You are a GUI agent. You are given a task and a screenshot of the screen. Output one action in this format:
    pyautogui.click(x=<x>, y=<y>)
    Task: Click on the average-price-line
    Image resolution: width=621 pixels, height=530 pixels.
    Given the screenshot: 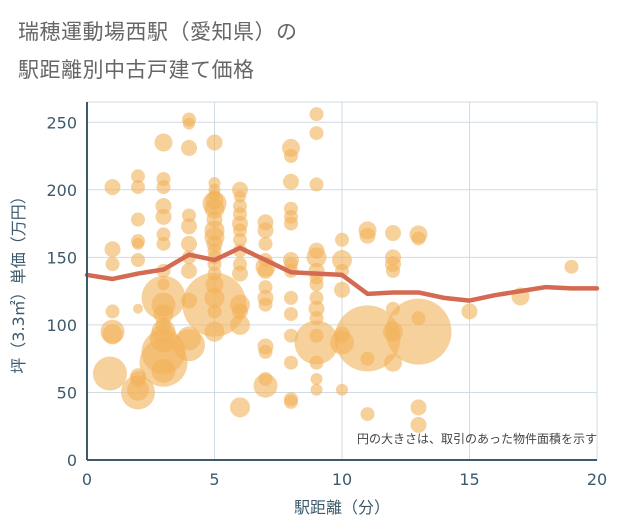 What is the action you would take?
    pyautogui.click(x=342, y=274)
    